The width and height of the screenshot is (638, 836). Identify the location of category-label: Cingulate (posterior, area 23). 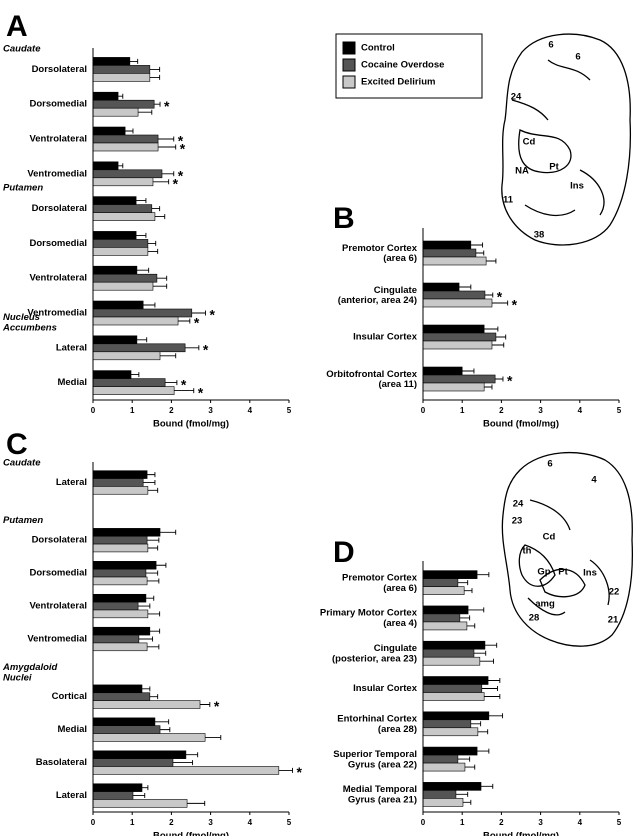
(374, 653).